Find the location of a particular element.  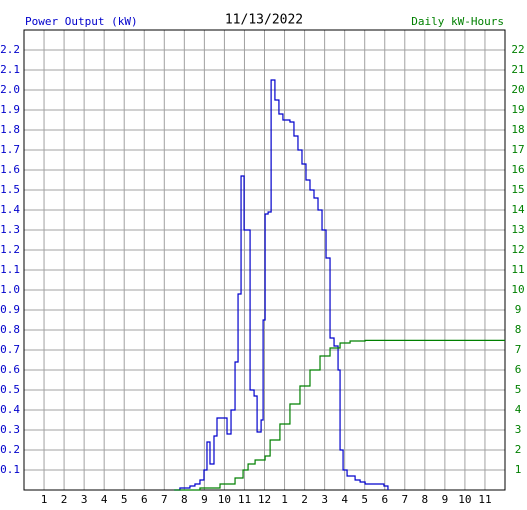

y2-tick-label: 5 is located at coordinates (518, 389).